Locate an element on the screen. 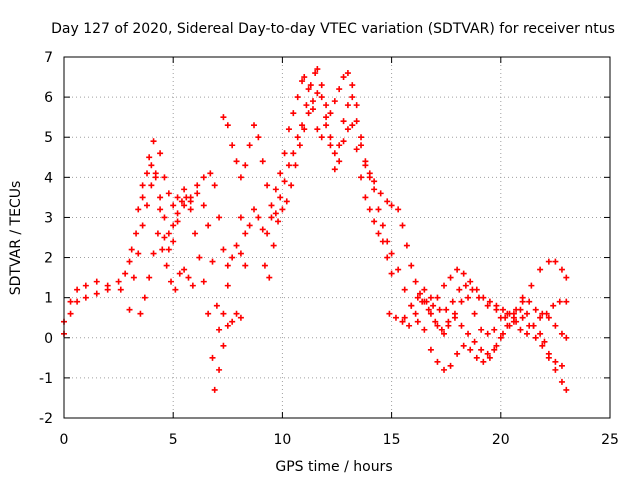 This screenshot has height=480, width=640. y-tick-label: 3 is located at coordinates (48, 218).